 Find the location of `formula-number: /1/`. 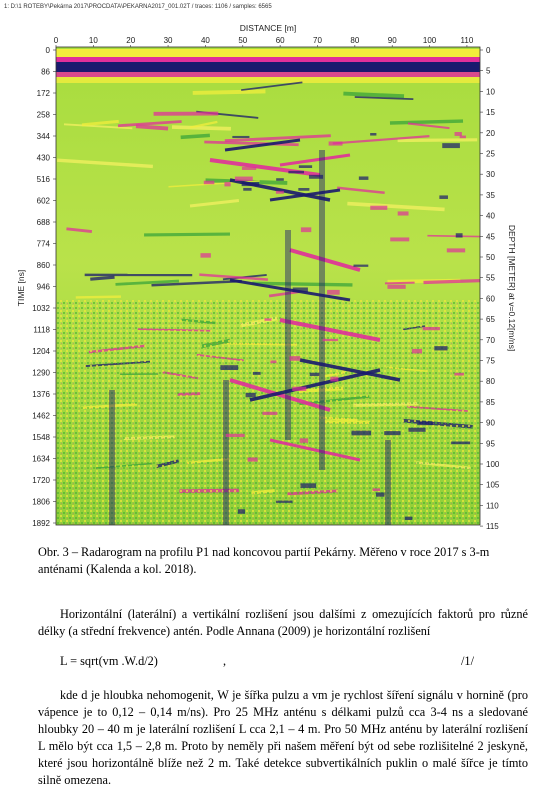

formula-number: /1/ is located at coordinates (467, 661).